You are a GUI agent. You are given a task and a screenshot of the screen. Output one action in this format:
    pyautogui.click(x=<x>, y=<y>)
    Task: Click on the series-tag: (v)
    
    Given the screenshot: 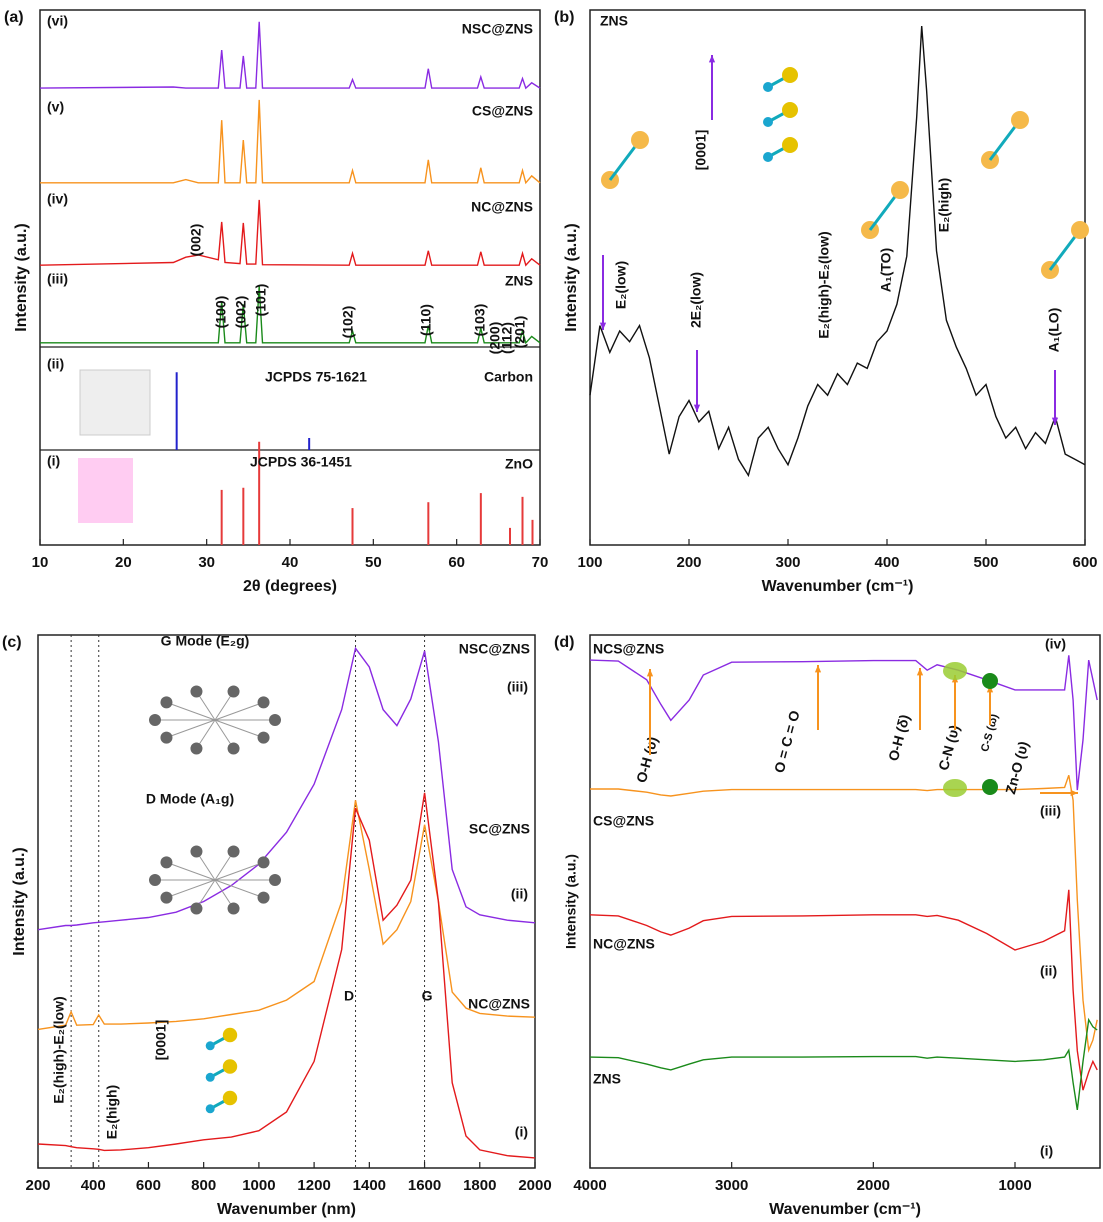 What is the action you would take?
    pyautogui.click(x=55, y=107)
    